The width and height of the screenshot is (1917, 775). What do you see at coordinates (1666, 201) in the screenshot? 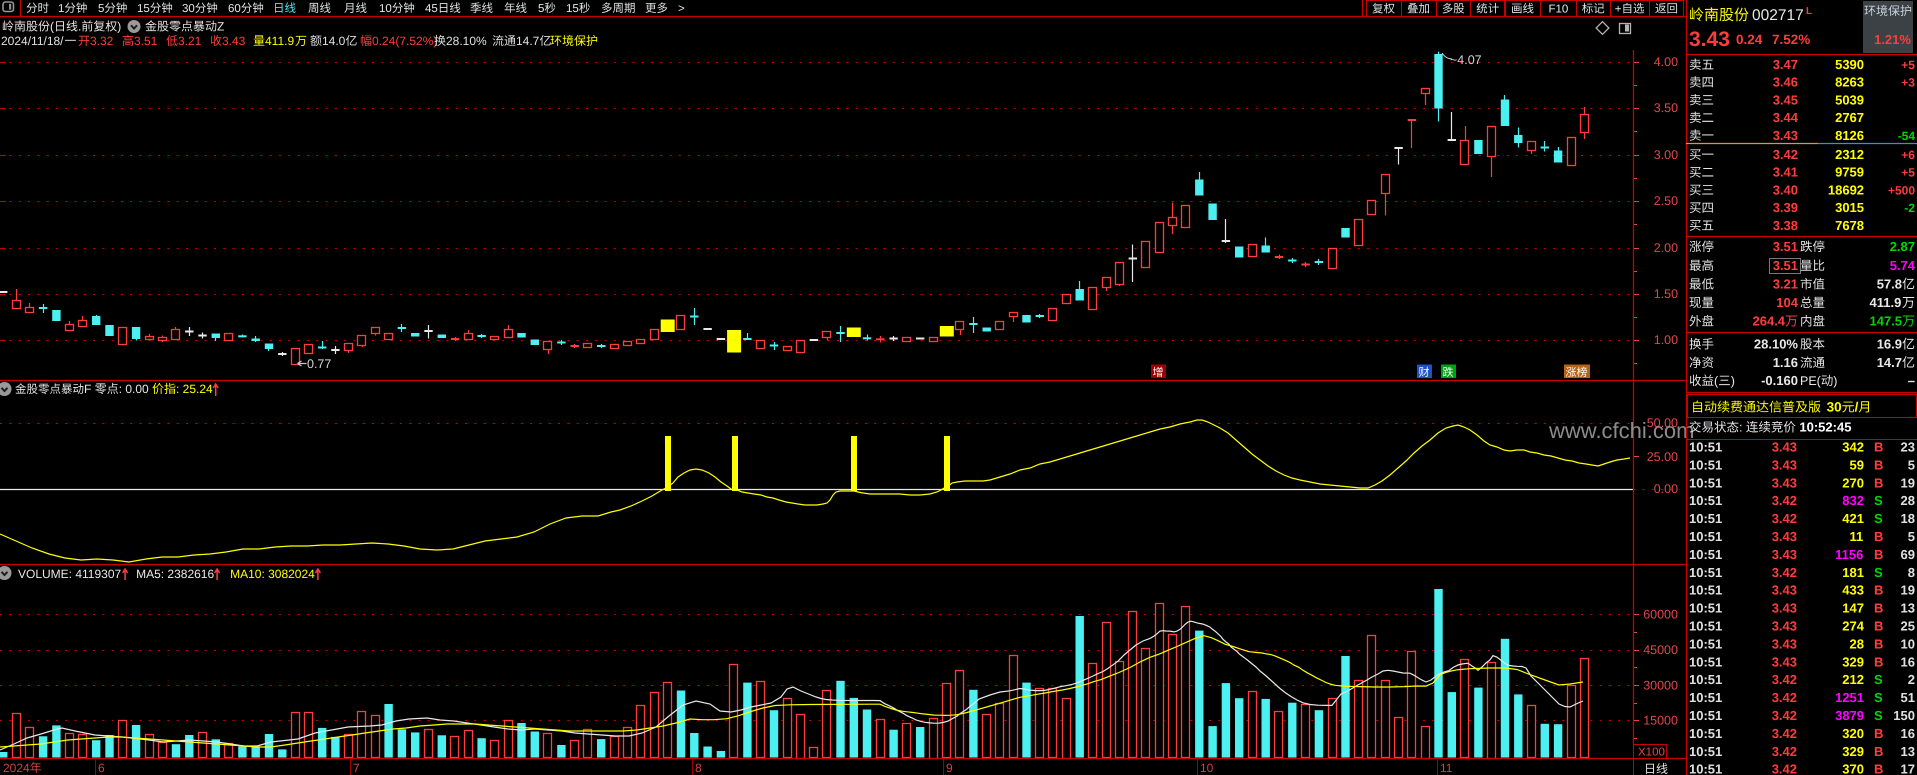
I see `svg-text: 2.50` at bounding box center [1666, 201].